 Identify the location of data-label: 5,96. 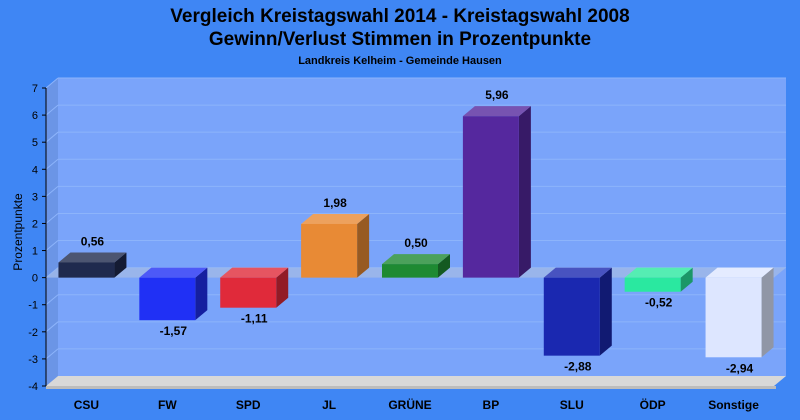
(497, 95).